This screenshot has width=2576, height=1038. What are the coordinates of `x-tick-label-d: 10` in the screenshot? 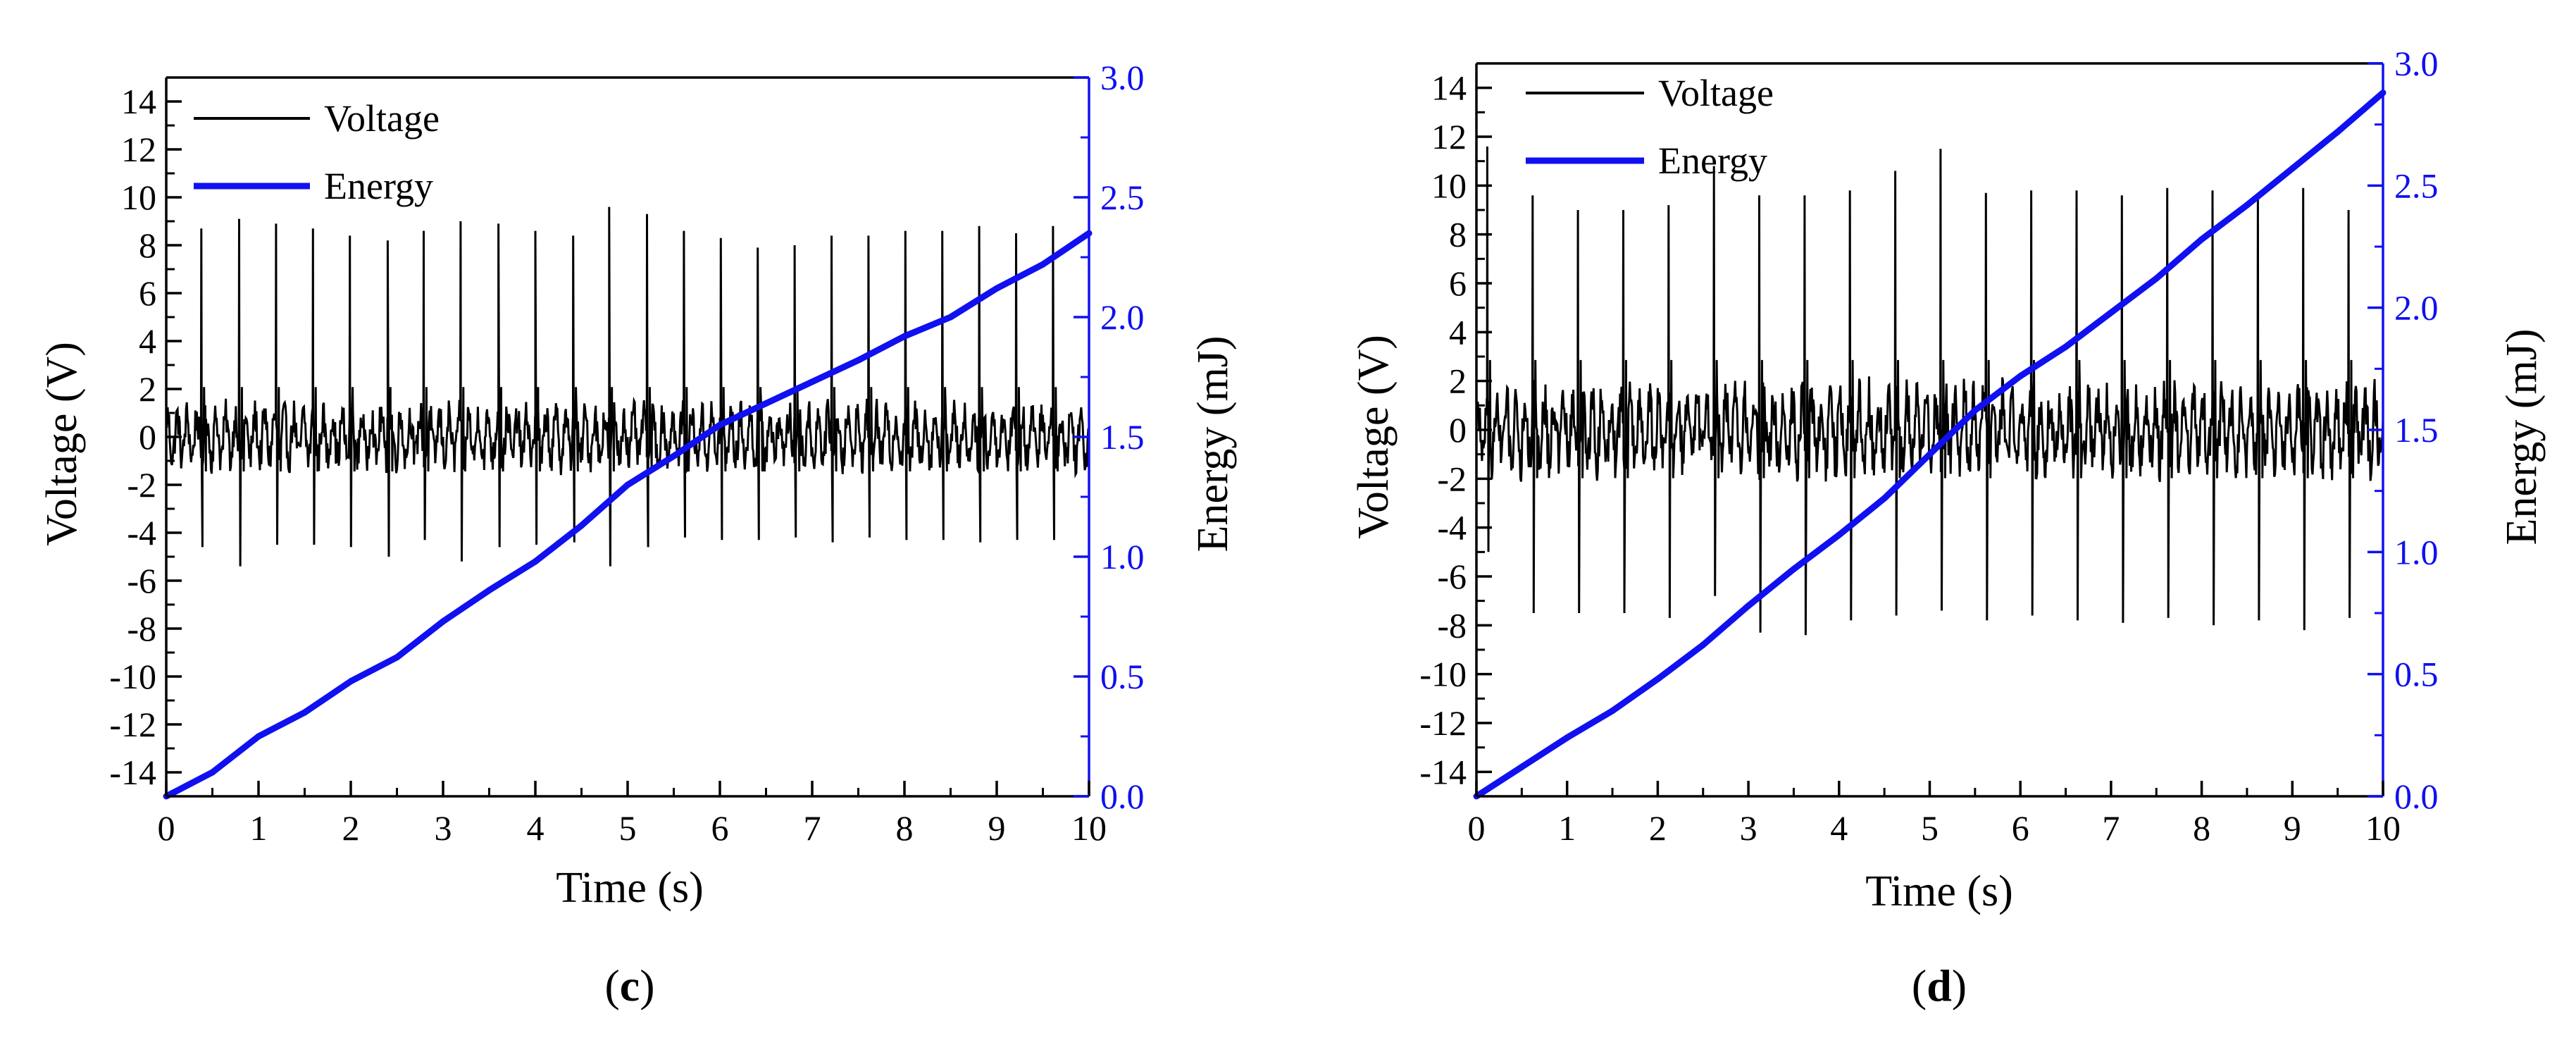 It's located at (2383, 828).